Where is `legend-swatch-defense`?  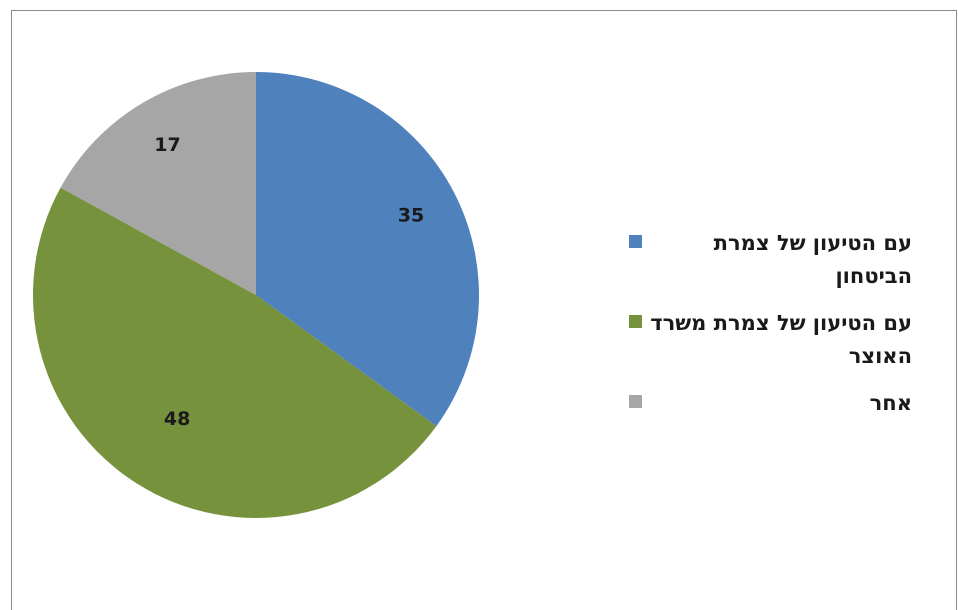 legend-swatch-defense is located at coordinates (635, 241).